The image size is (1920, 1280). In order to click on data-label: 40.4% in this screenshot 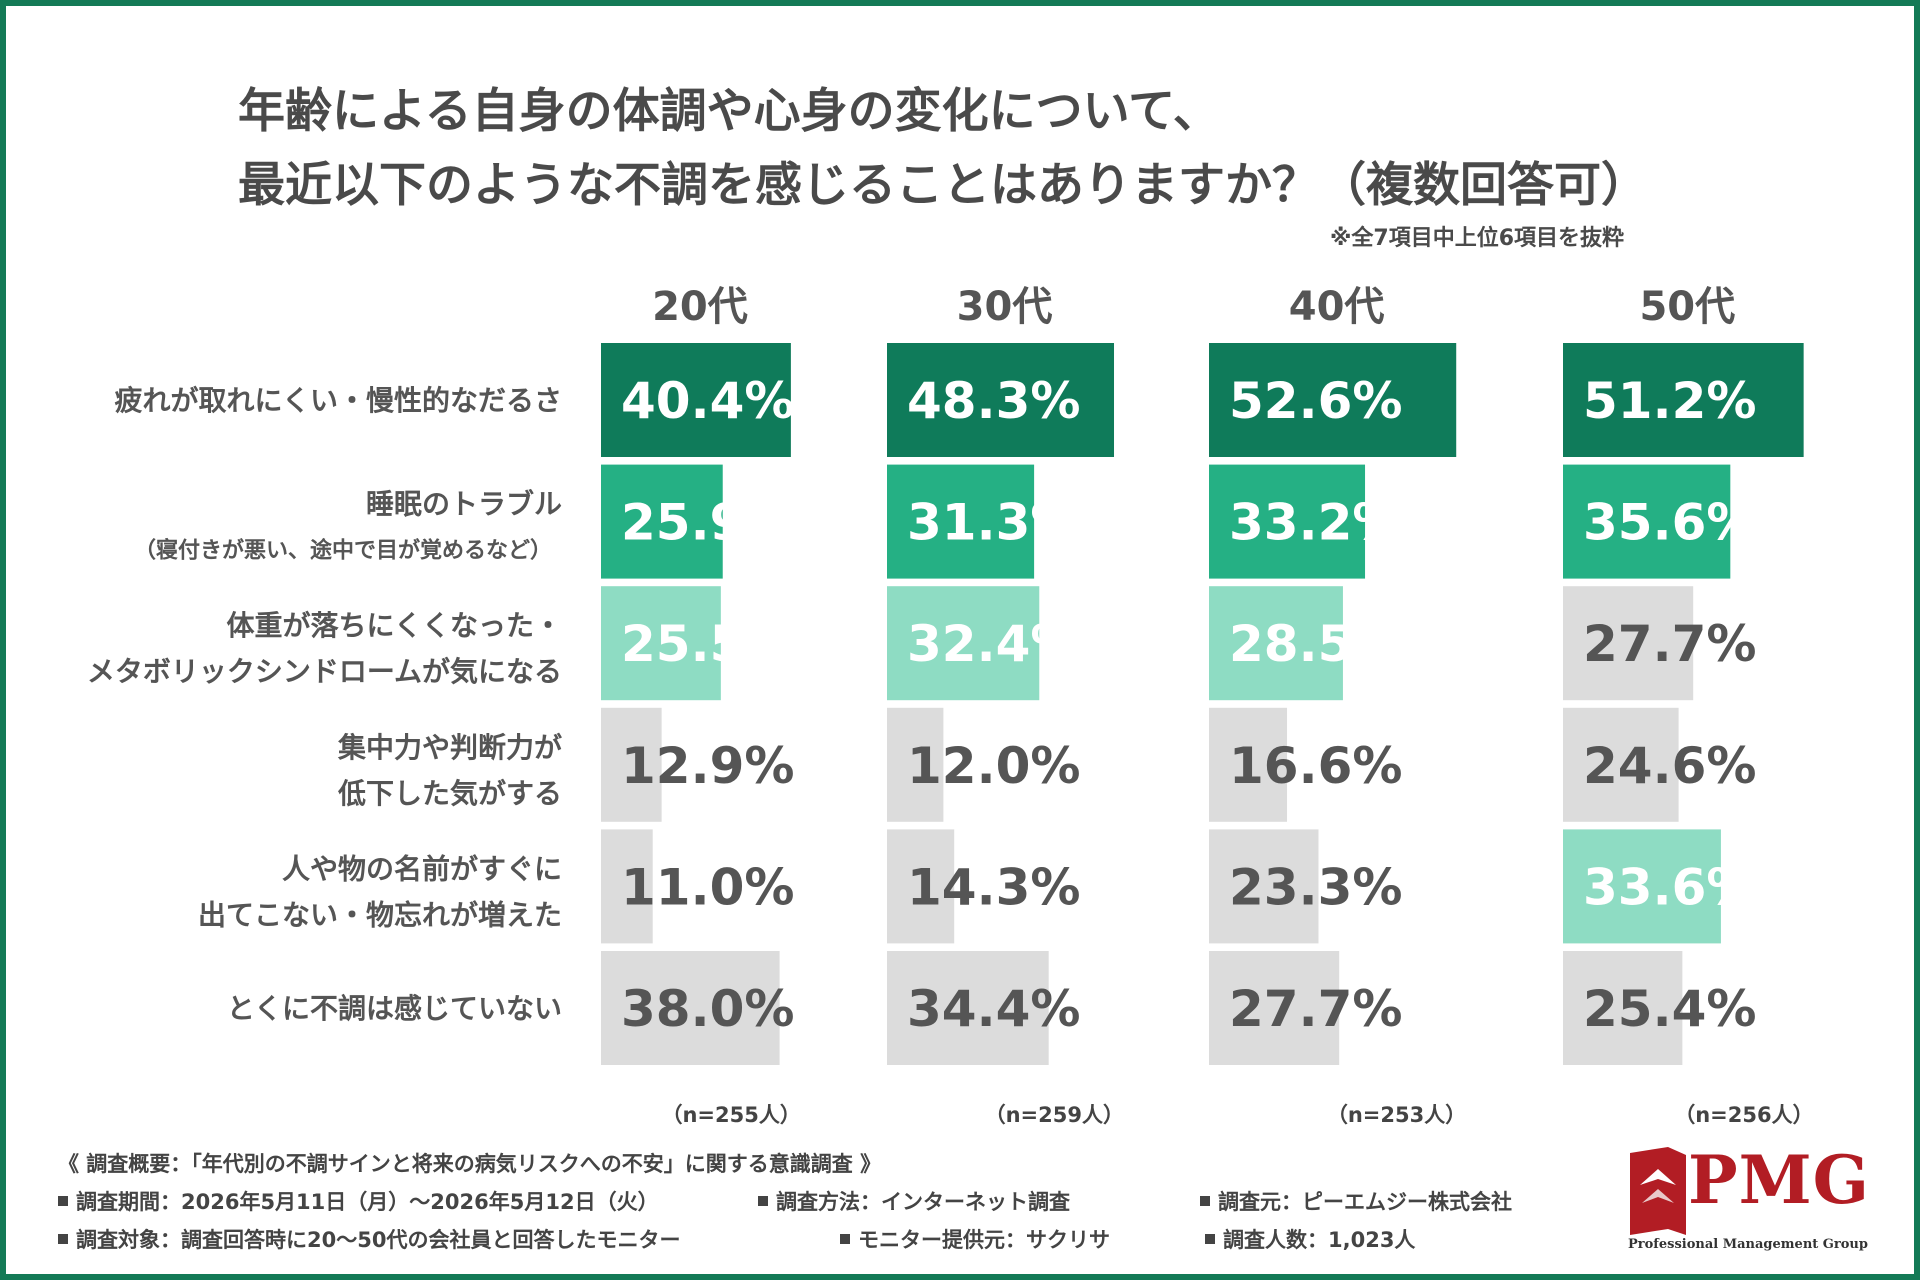, I will do `click(707, 401)`.